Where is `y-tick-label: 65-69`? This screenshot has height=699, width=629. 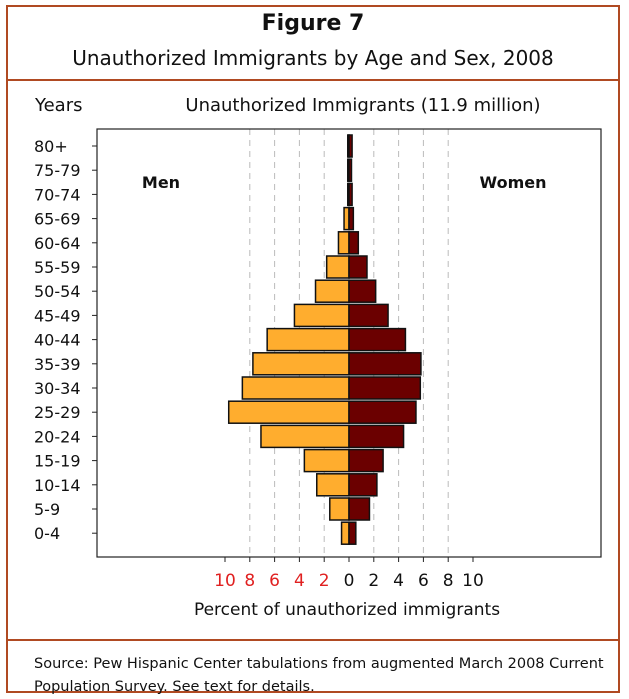 y-tick-label: 65-69 is located at coordinates (57, 219).